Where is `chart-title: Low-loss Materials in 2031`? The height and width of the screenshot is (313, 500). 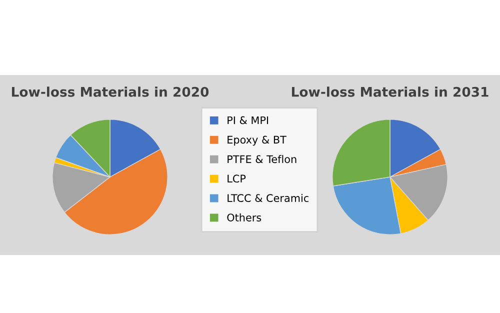 chart-title: Low-loss Materials in 2031 is located at coordinates (390, 91).